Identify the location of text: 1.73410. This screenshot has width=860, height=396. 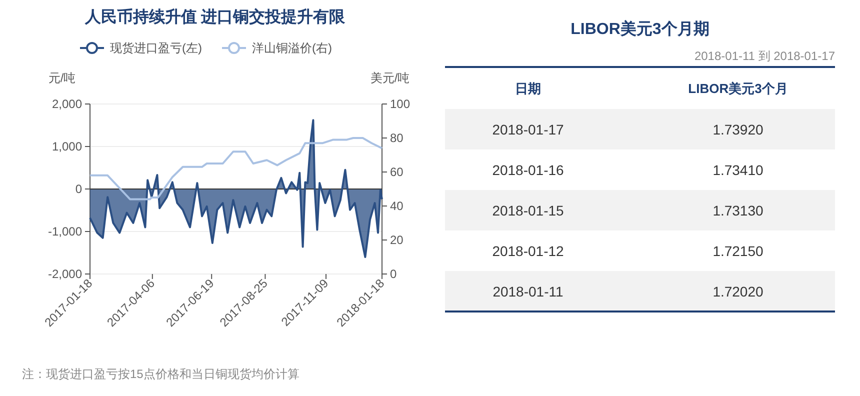
(738, 170).